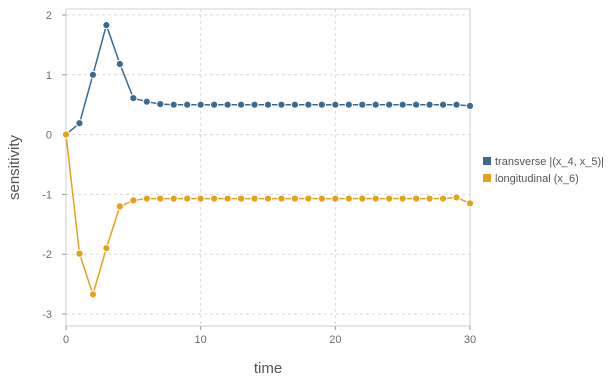 The width and height of the screenshot is (615, 380). I want to click on x-tick-label: 10, so click(201, 340).